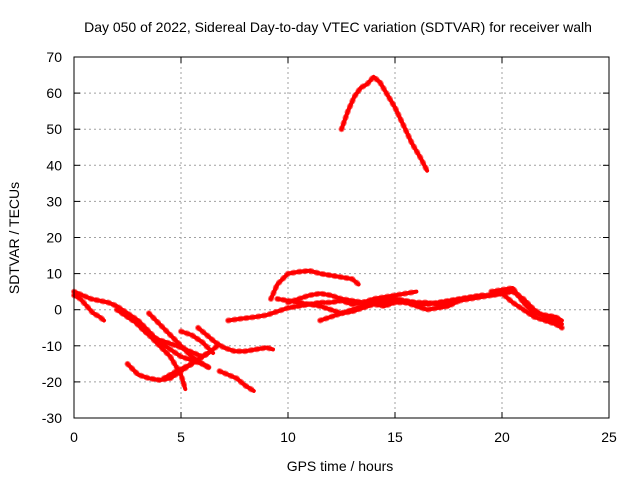  What do you see at coordinates (340, 466) in the screenshot?
I see `x-axis-label: GPS time / hours` at bounding box center [340, 466].